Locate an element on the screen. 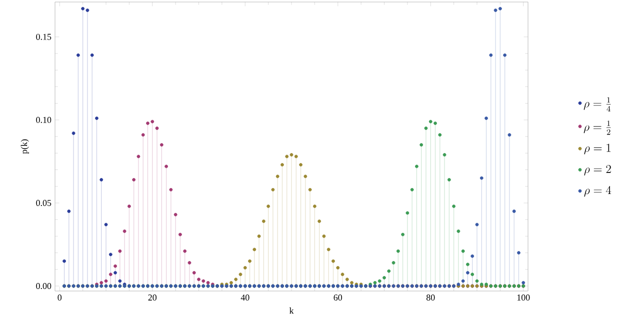 The width and height of the screenshot is (640, 335). legend-label: $\rho=4$ is located at coordinates (598, 191).